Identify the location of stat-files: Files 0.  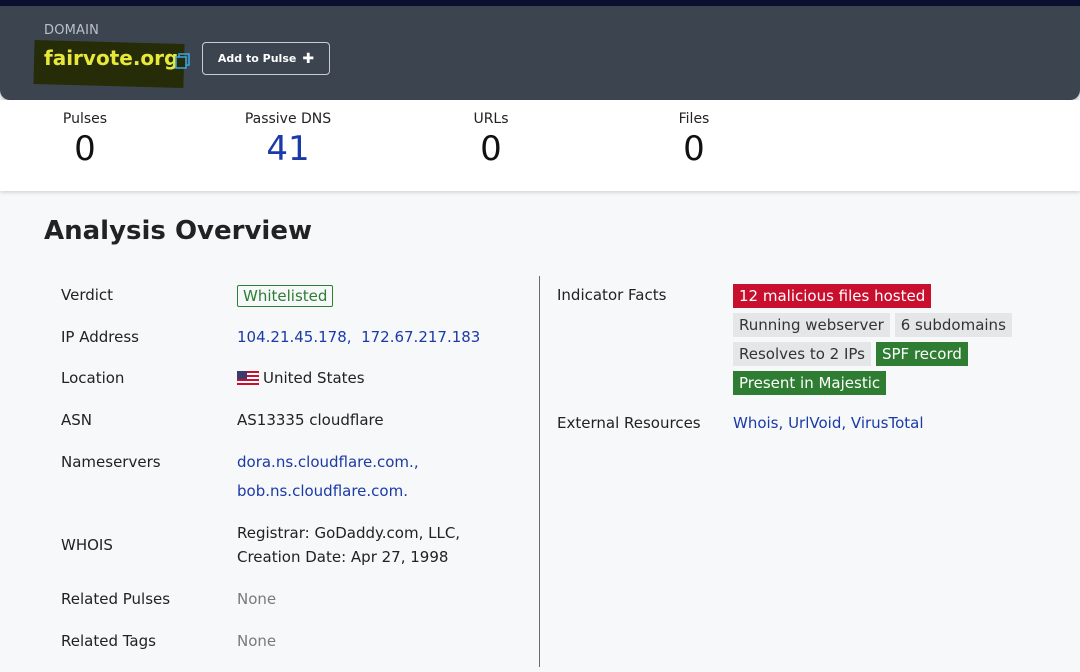
(694, 139).